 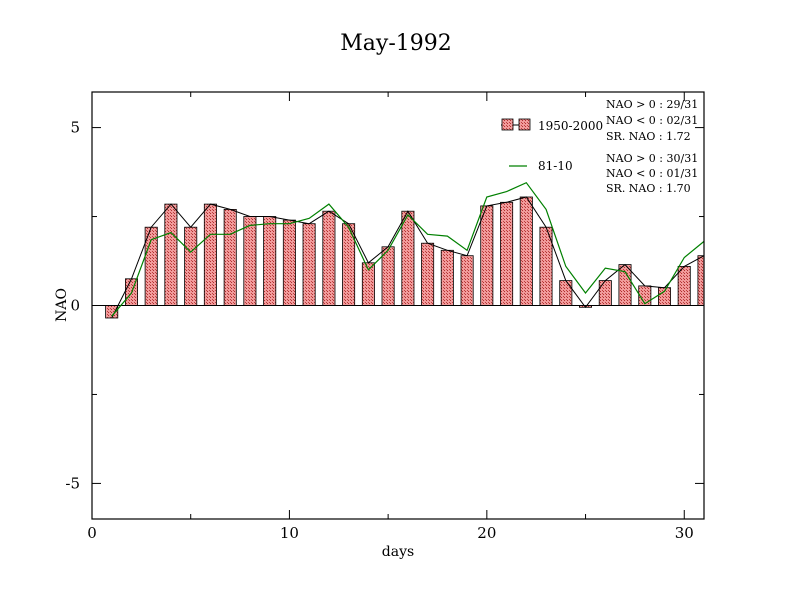 What do you see at coordinates (75, 306) in the screenshot?
I see `y-tick-label-0: 0` at bounding box center [75, 306].